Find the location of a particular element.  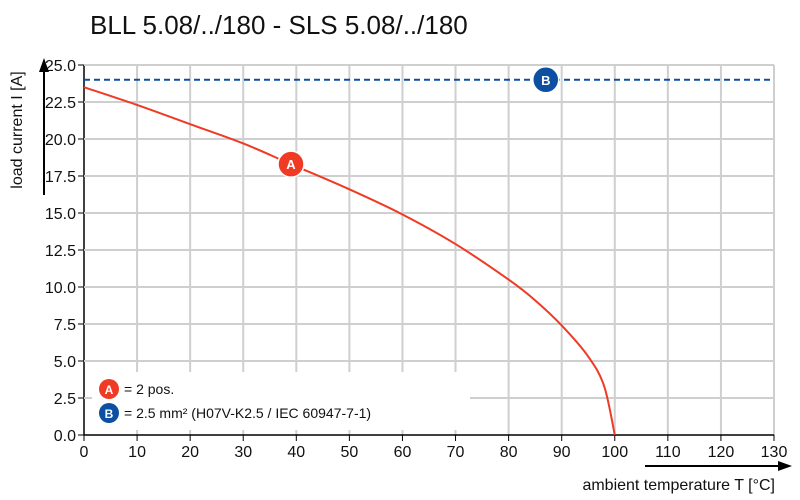

y-tick-label: 7.5 is located at coordinates (65, 325).